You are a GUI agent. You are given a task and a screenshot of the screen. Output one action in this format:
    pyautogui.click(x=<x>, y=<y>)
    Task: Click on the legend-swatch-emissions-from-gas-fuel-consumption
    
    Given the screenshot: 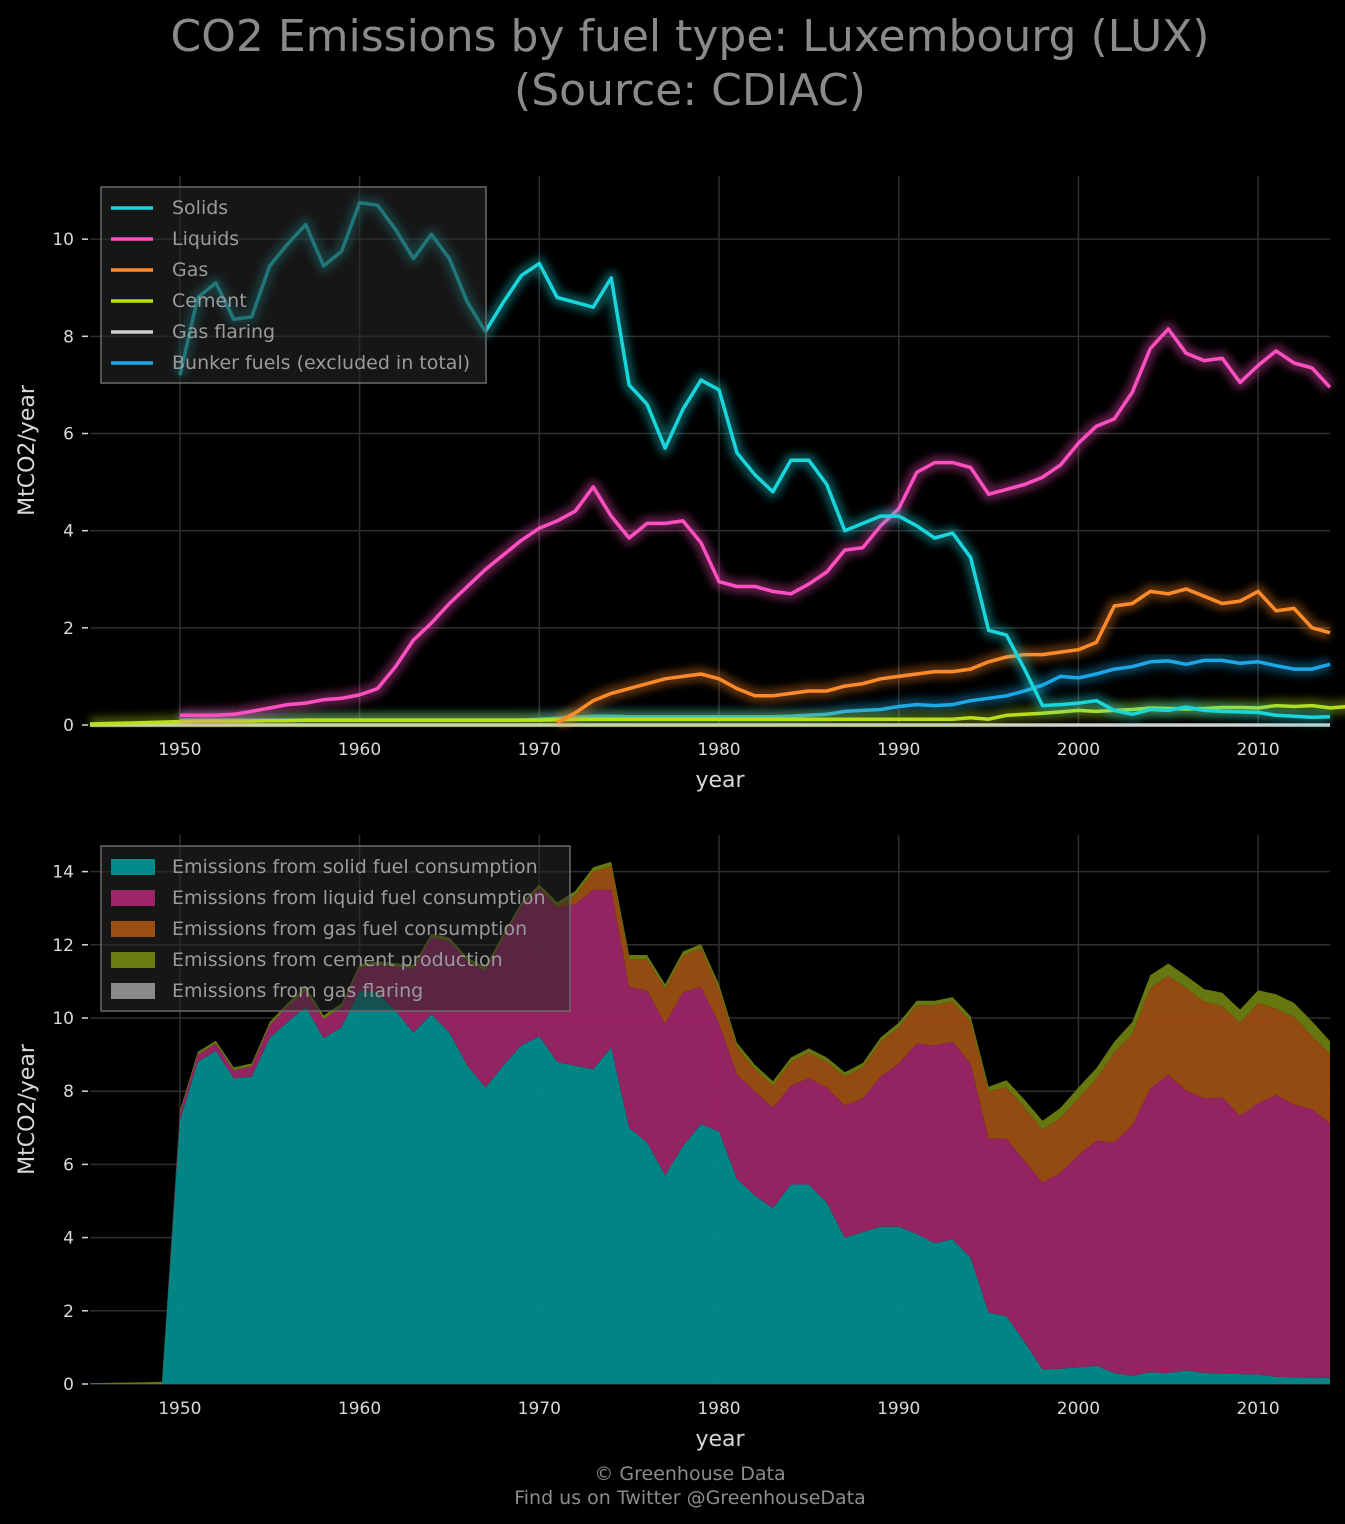 What is the action you would take?
    pyautogui.click(x=133, y=929)
    